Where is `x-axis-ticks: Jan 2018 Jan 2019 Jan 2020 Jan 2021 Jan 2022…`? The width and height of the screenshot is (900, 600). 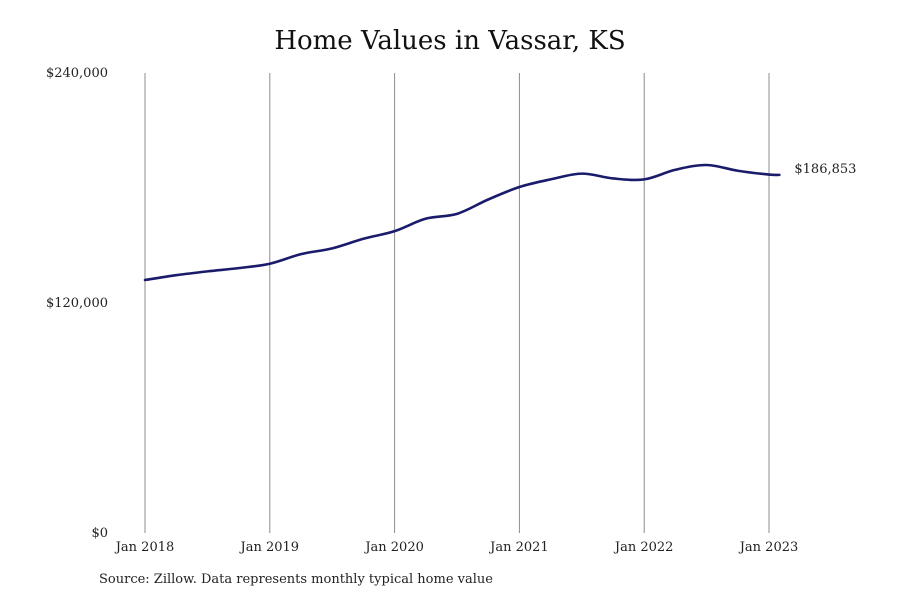
x-axis-ticks: Jan 2018 Jan 2019 Jan 2020 Jan 2021 Jan 2022… is located at coordinates (456, 547).